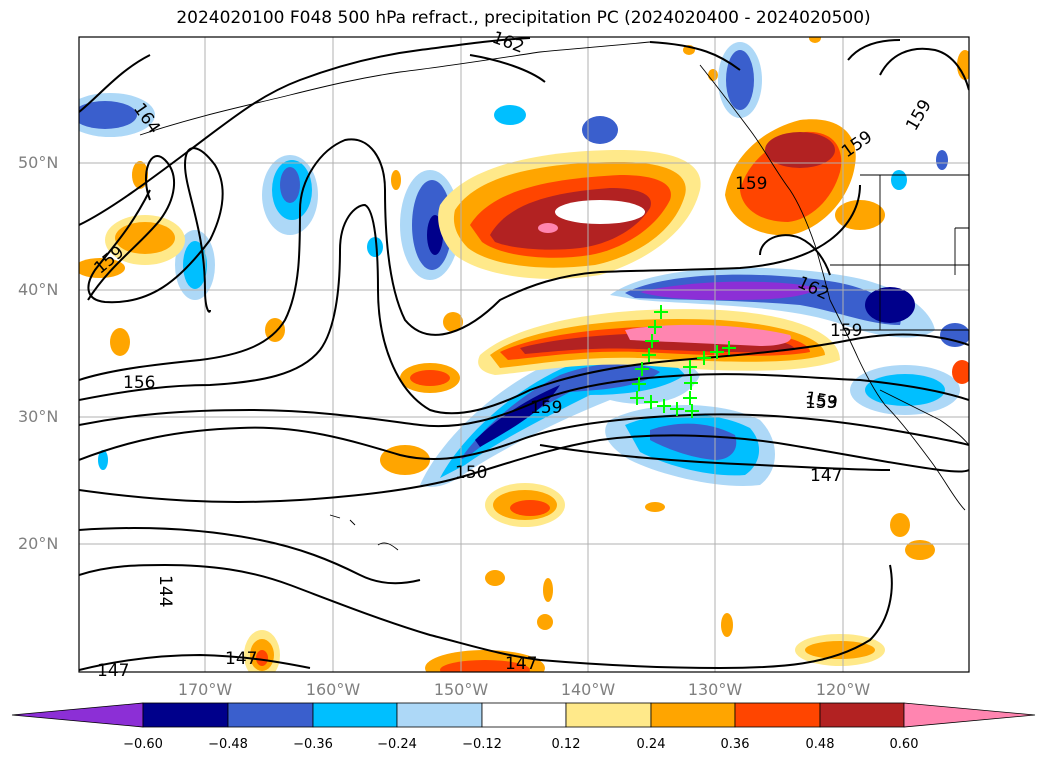 The width and height of the screenshot is (1047, 765). What do you see at coordinates (651, 744) in the screenshot?
I see `colorbar-tick-label: 0.24` at bounding box center [651, 744].